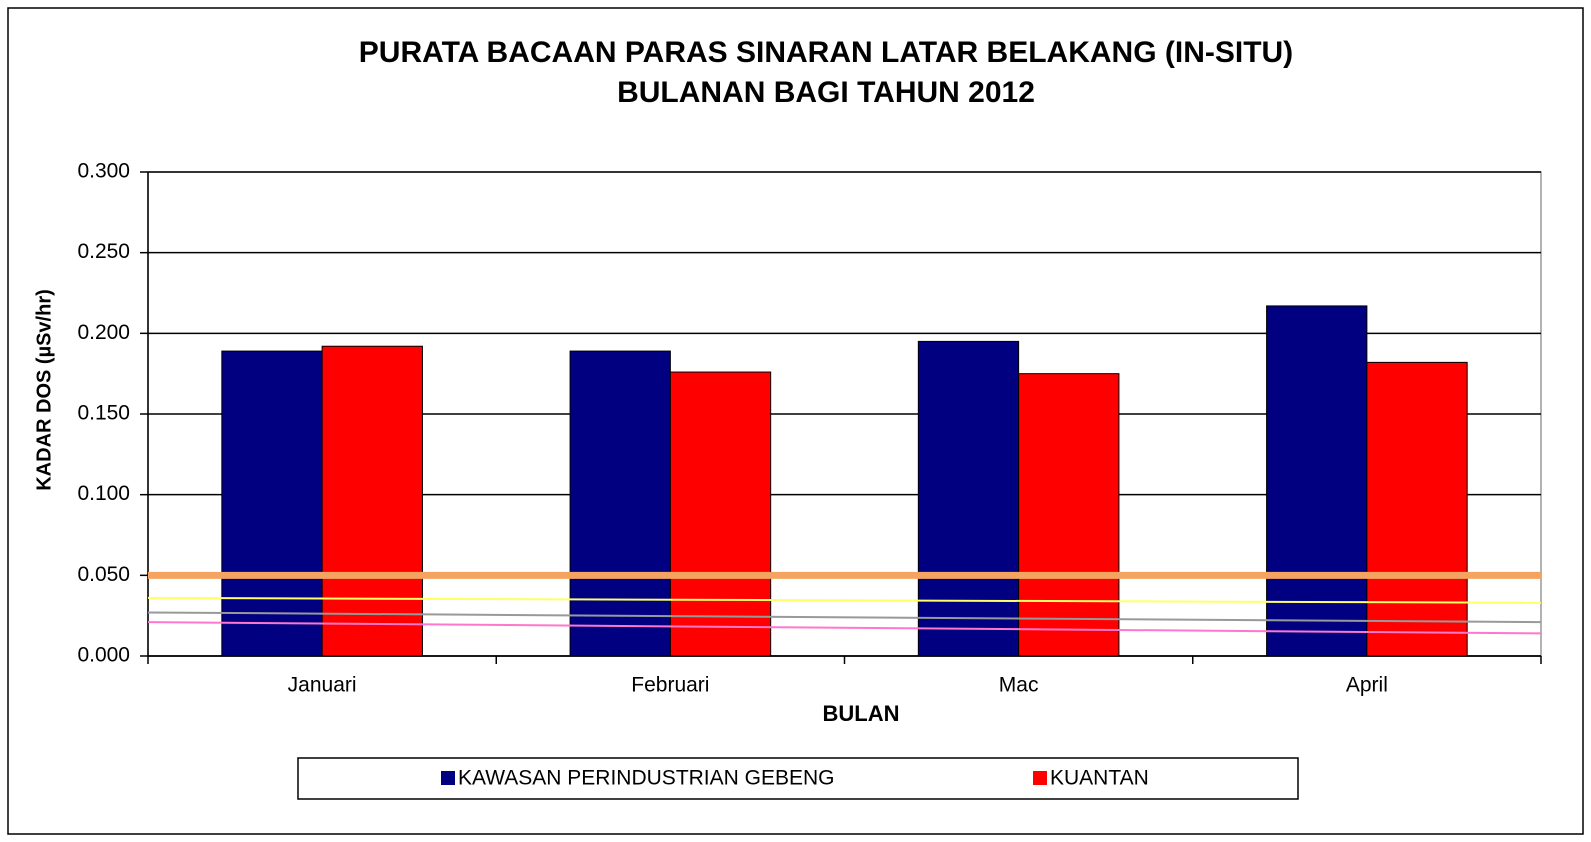 The width and height of the screenshot is (1591, 842). I want to click on x-tick-label: Februari, so click(670, 685).